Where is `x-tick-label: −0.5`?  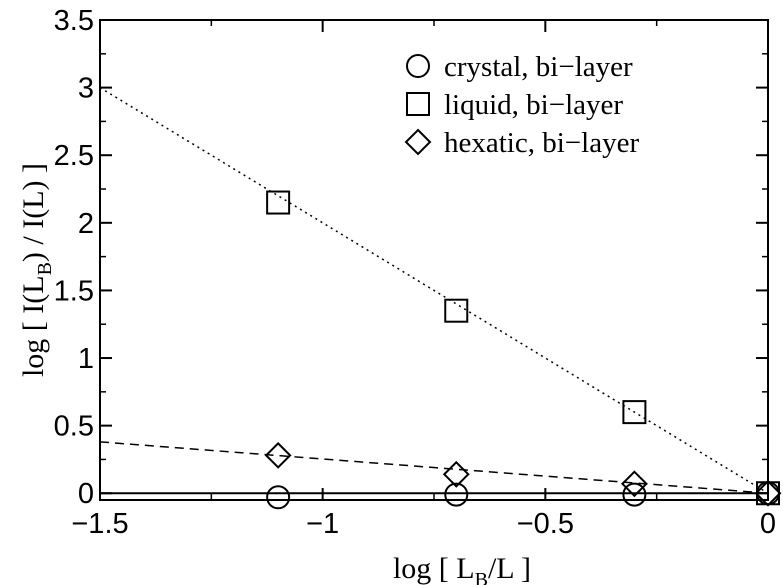 x-tick-label: −0.5 is located at coordinates (545, 524).